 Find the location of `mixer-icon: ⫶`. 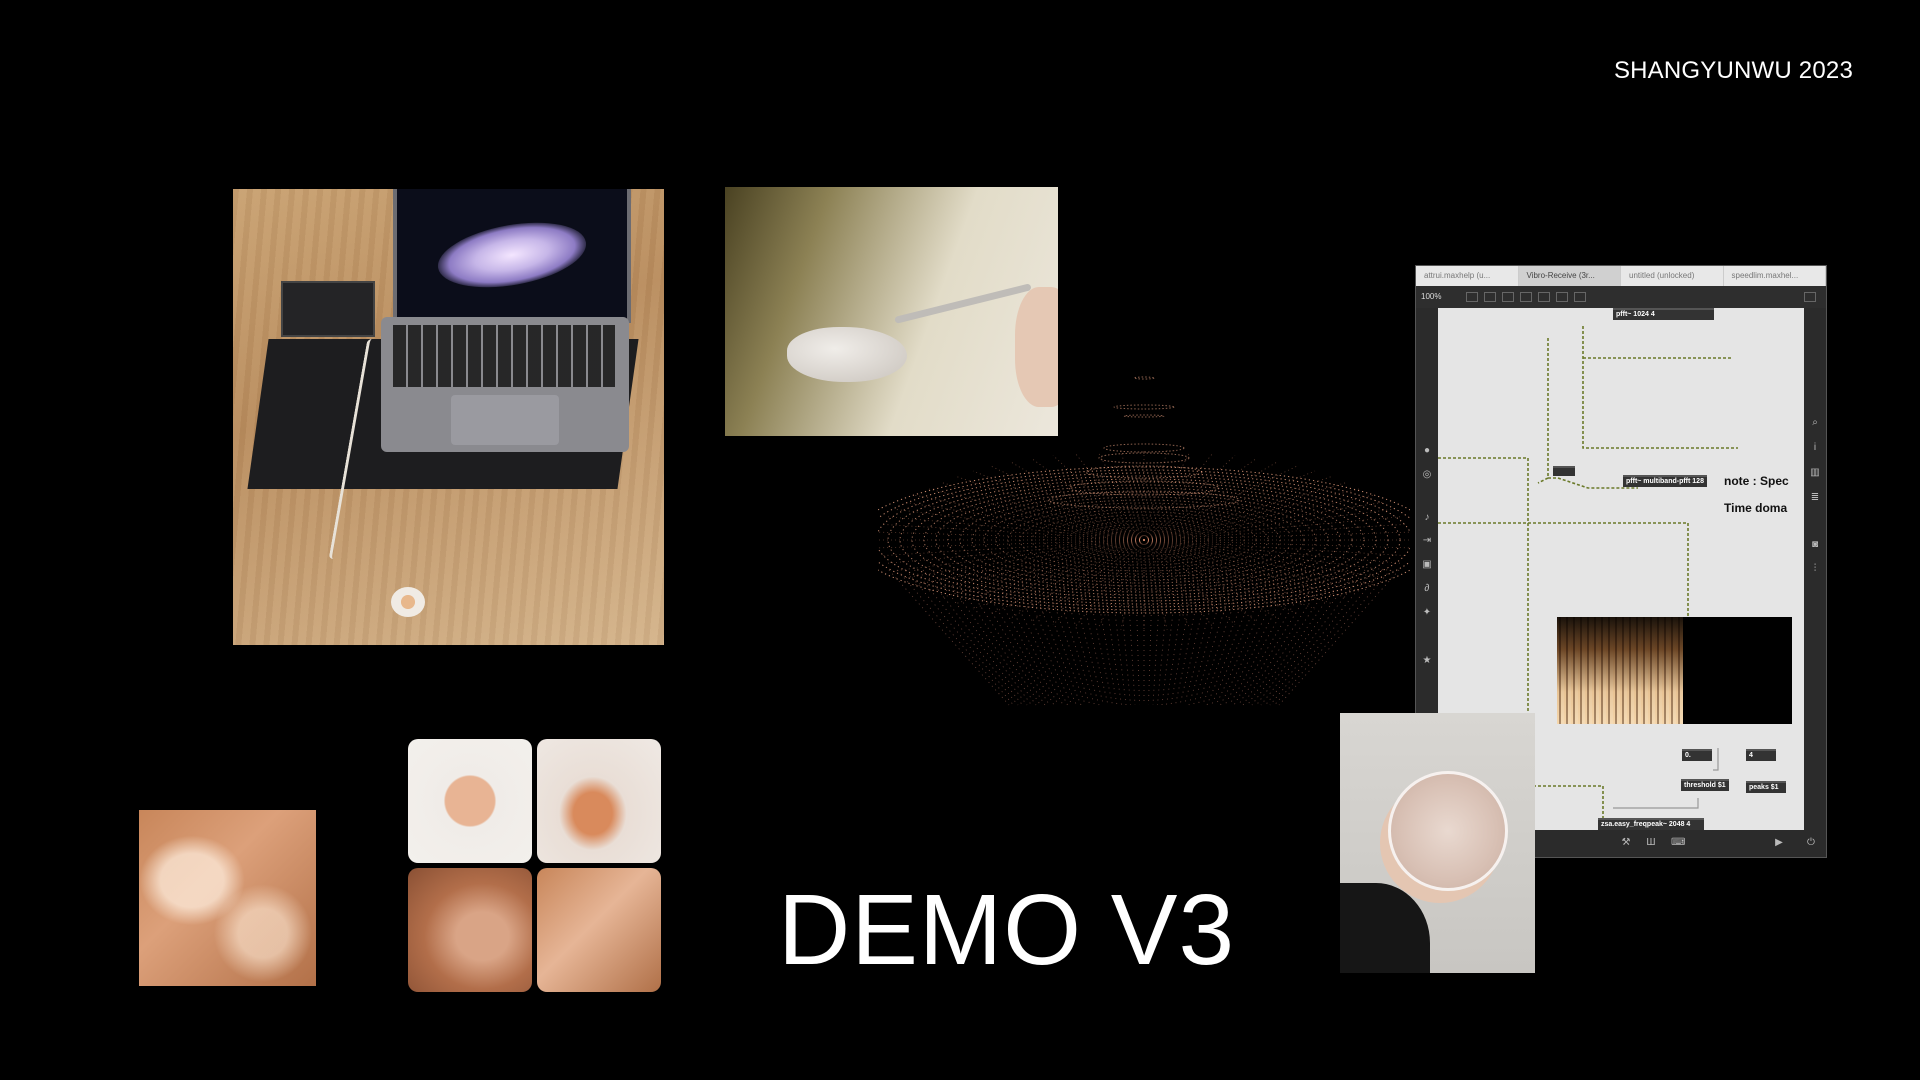

mixer-icon: ⫶ is located at coordinates (1815, 568).